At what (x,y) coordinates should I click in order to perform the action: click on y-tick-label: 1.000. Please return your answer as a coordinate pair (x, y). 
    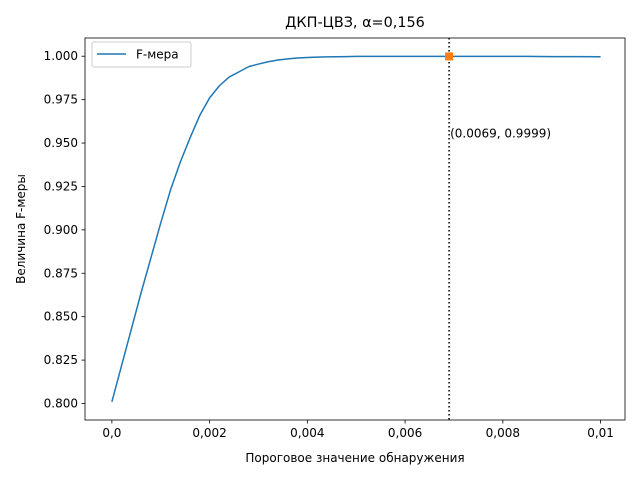
    Looking at the image, I should click on (61, 56).